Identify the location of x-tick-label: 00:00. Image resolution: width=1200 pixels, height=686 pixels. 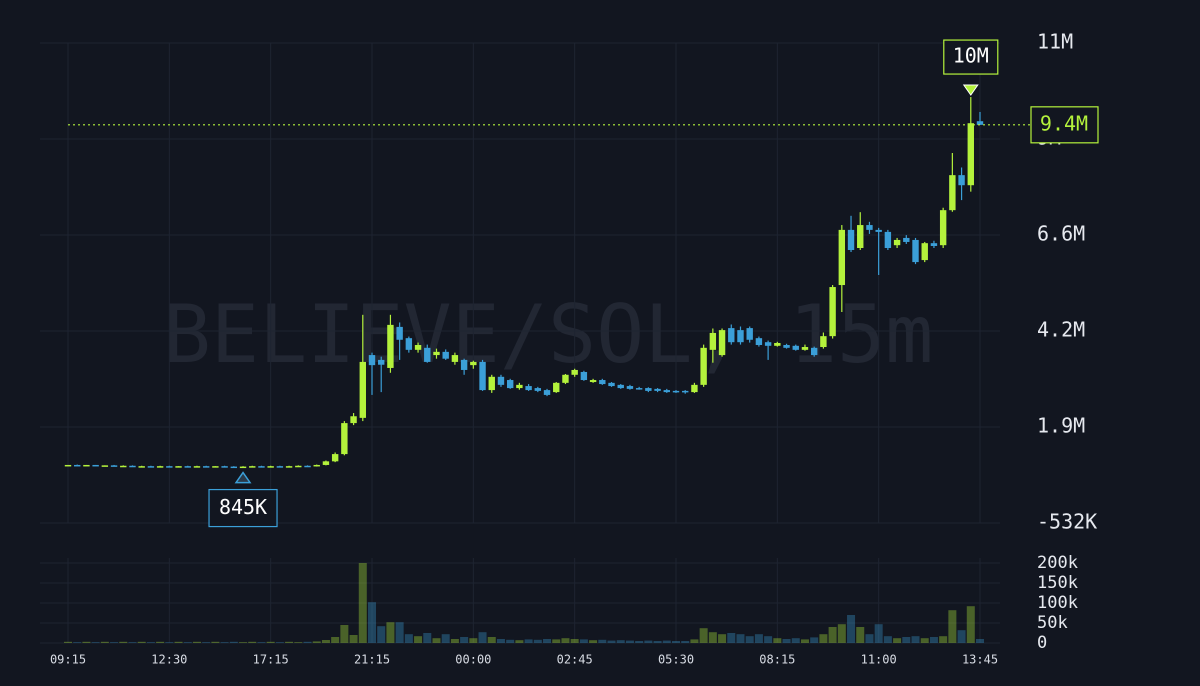
(473, 660).